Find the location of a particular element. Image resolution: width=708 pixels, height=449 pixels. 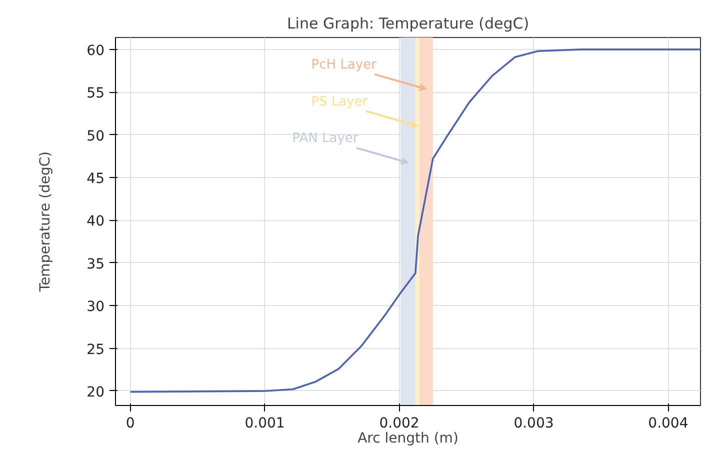

y-tick-label: 60 is located at coordinates (95, 50).